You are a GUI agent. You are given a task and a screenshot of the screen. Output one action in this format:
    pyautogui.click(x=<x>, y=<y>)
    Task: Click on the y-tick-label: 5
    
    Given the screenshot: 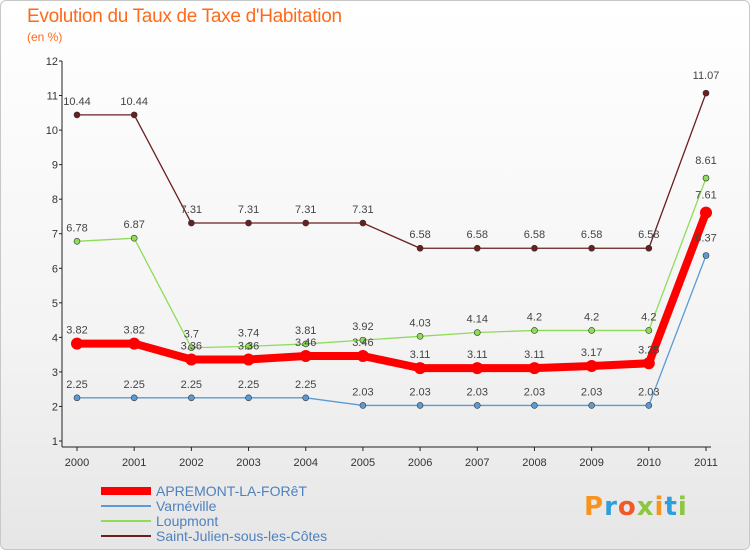 What is the action you would take?
    pyautogui.click(x=55, y=304)
    